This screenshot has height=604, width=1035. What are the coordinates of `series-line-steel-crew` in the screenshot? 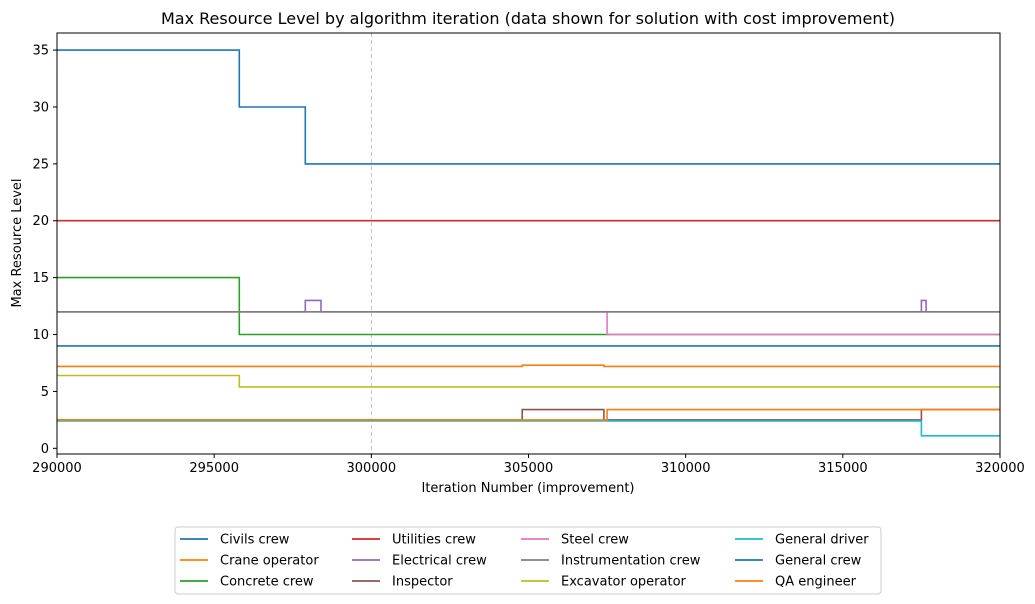 It's located at (528, 323).